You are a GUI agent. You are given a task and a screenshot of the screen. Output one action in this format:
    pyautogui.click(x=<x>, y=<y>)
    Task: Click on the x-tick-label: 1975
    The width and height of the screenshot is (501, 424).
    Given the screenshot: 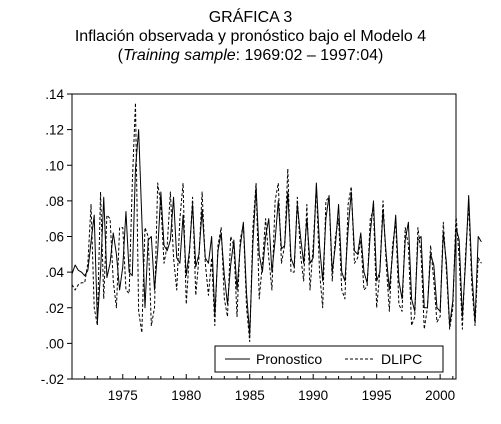 What is the action you would take?
    pyautogui.click(x=123, y=395)
    